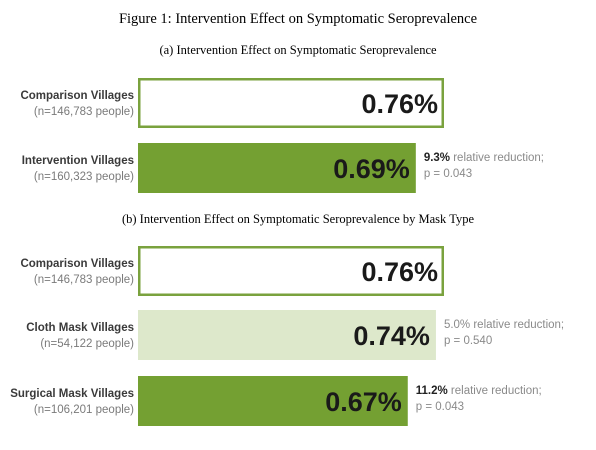 This screenshot has width=596, height=450. I want to click on data-label: 0.74%, so click(391, 336).